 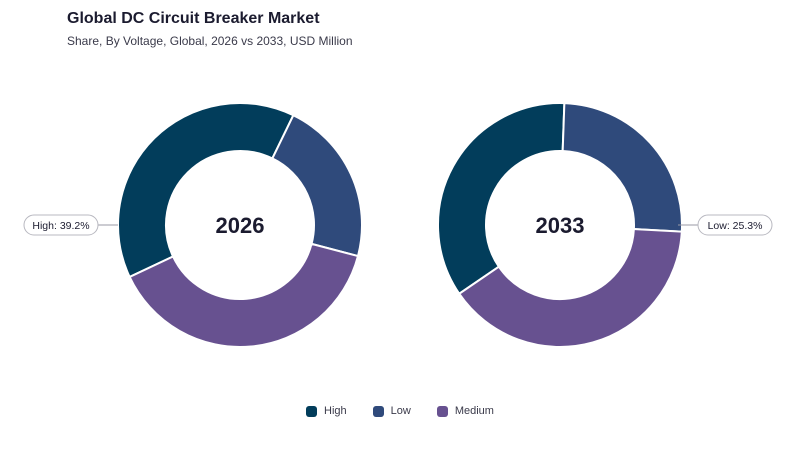 I want to click on legend-item-medium: Medium, so click(x=465, y=411).